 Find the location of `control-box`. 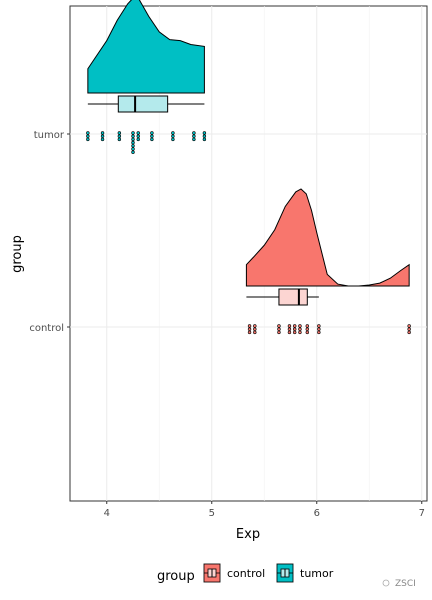

control-box is located at coordinates (293, 297).